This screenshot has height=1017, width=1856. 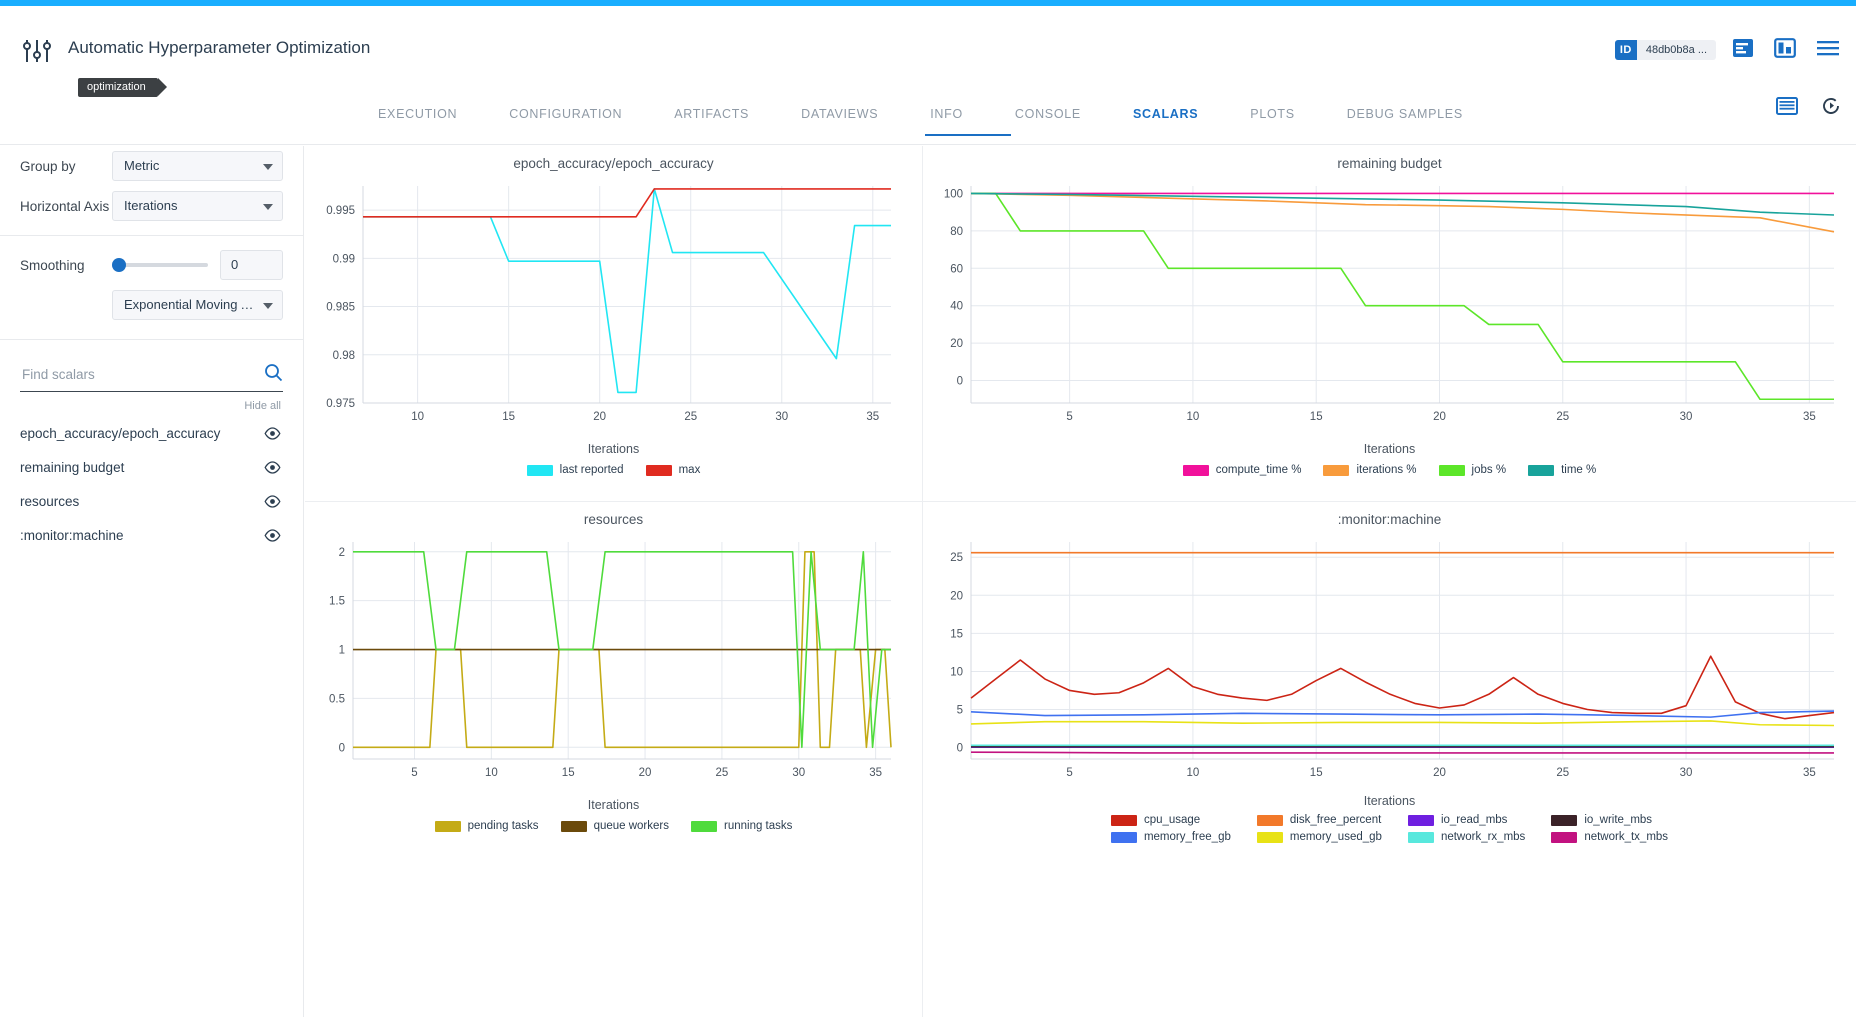 I want to click on legend-item: queue workers, so click(x=614, y=826).